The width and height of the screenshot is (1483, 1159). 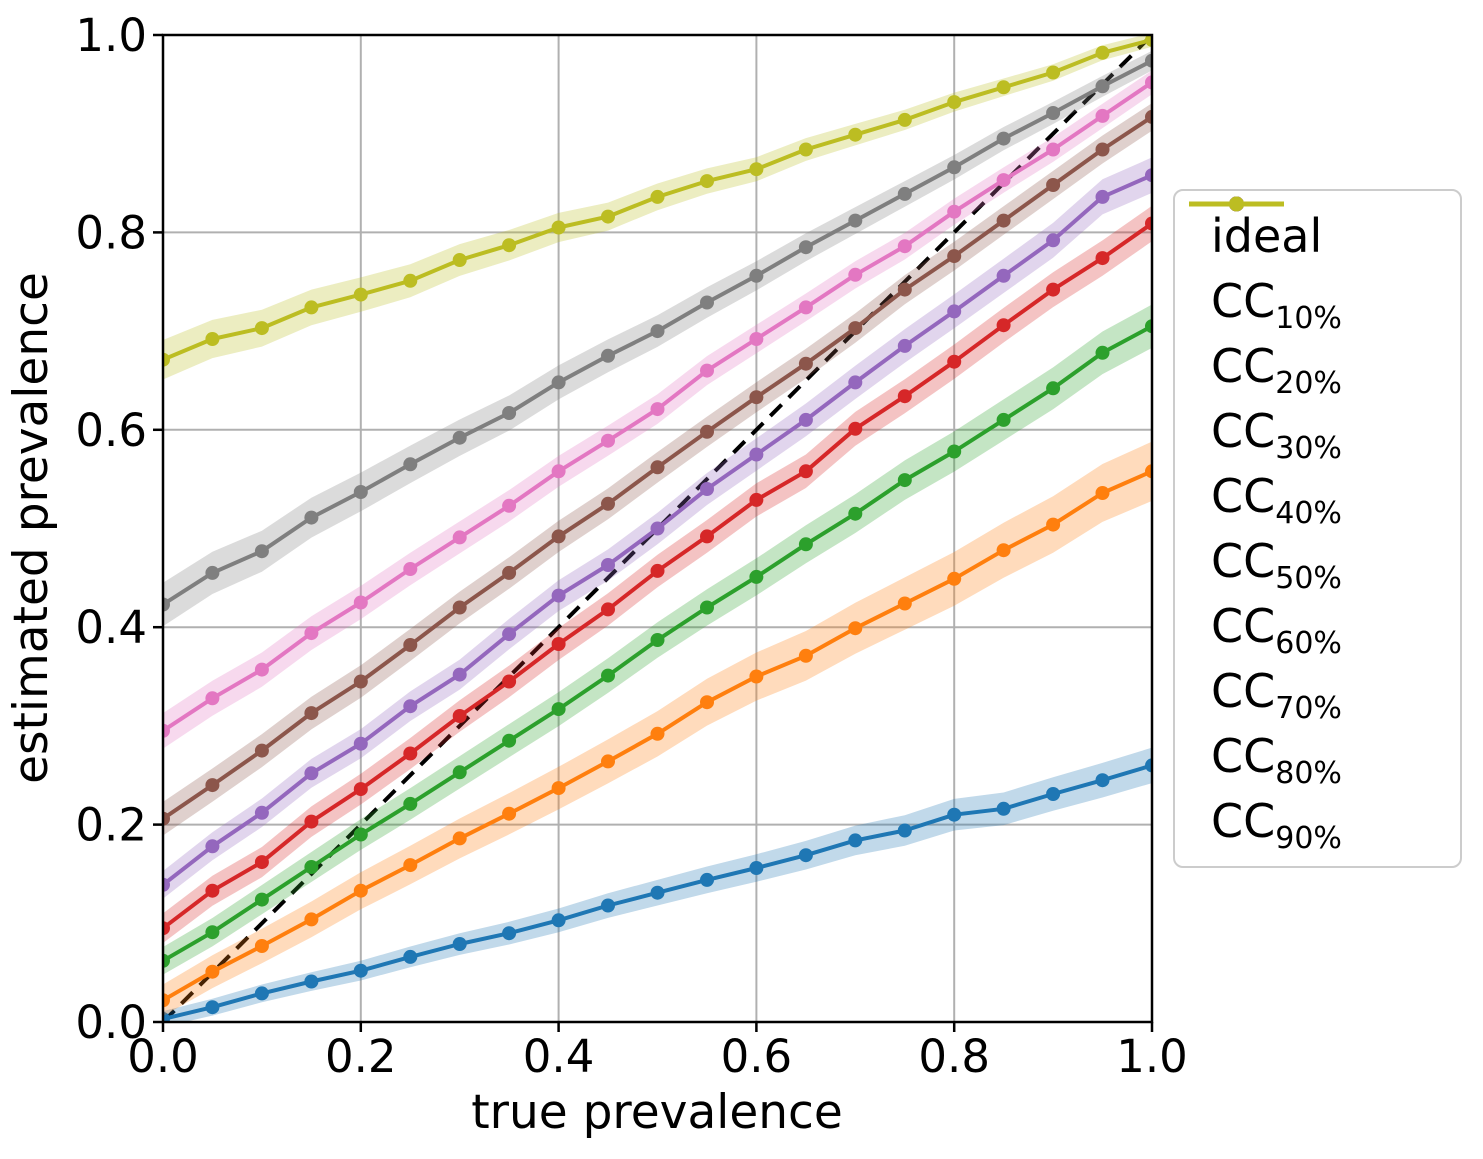 I want to click on legend-label: CC40%, so click(x=1276, y=501).